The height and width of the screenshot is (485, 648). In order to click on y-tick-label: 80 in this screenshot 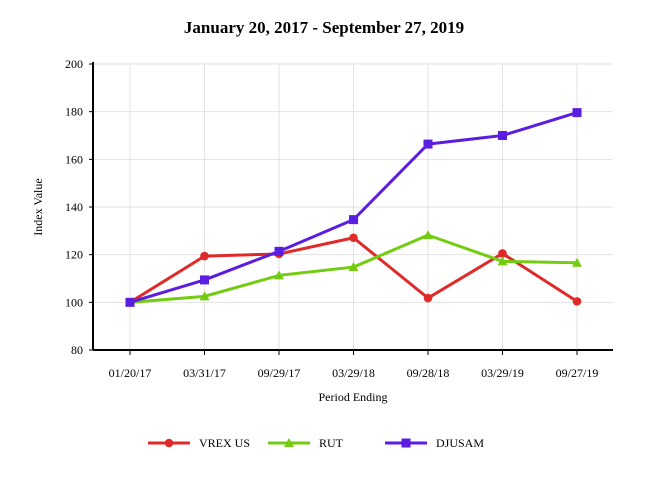, I will do `click(77, 350)`.